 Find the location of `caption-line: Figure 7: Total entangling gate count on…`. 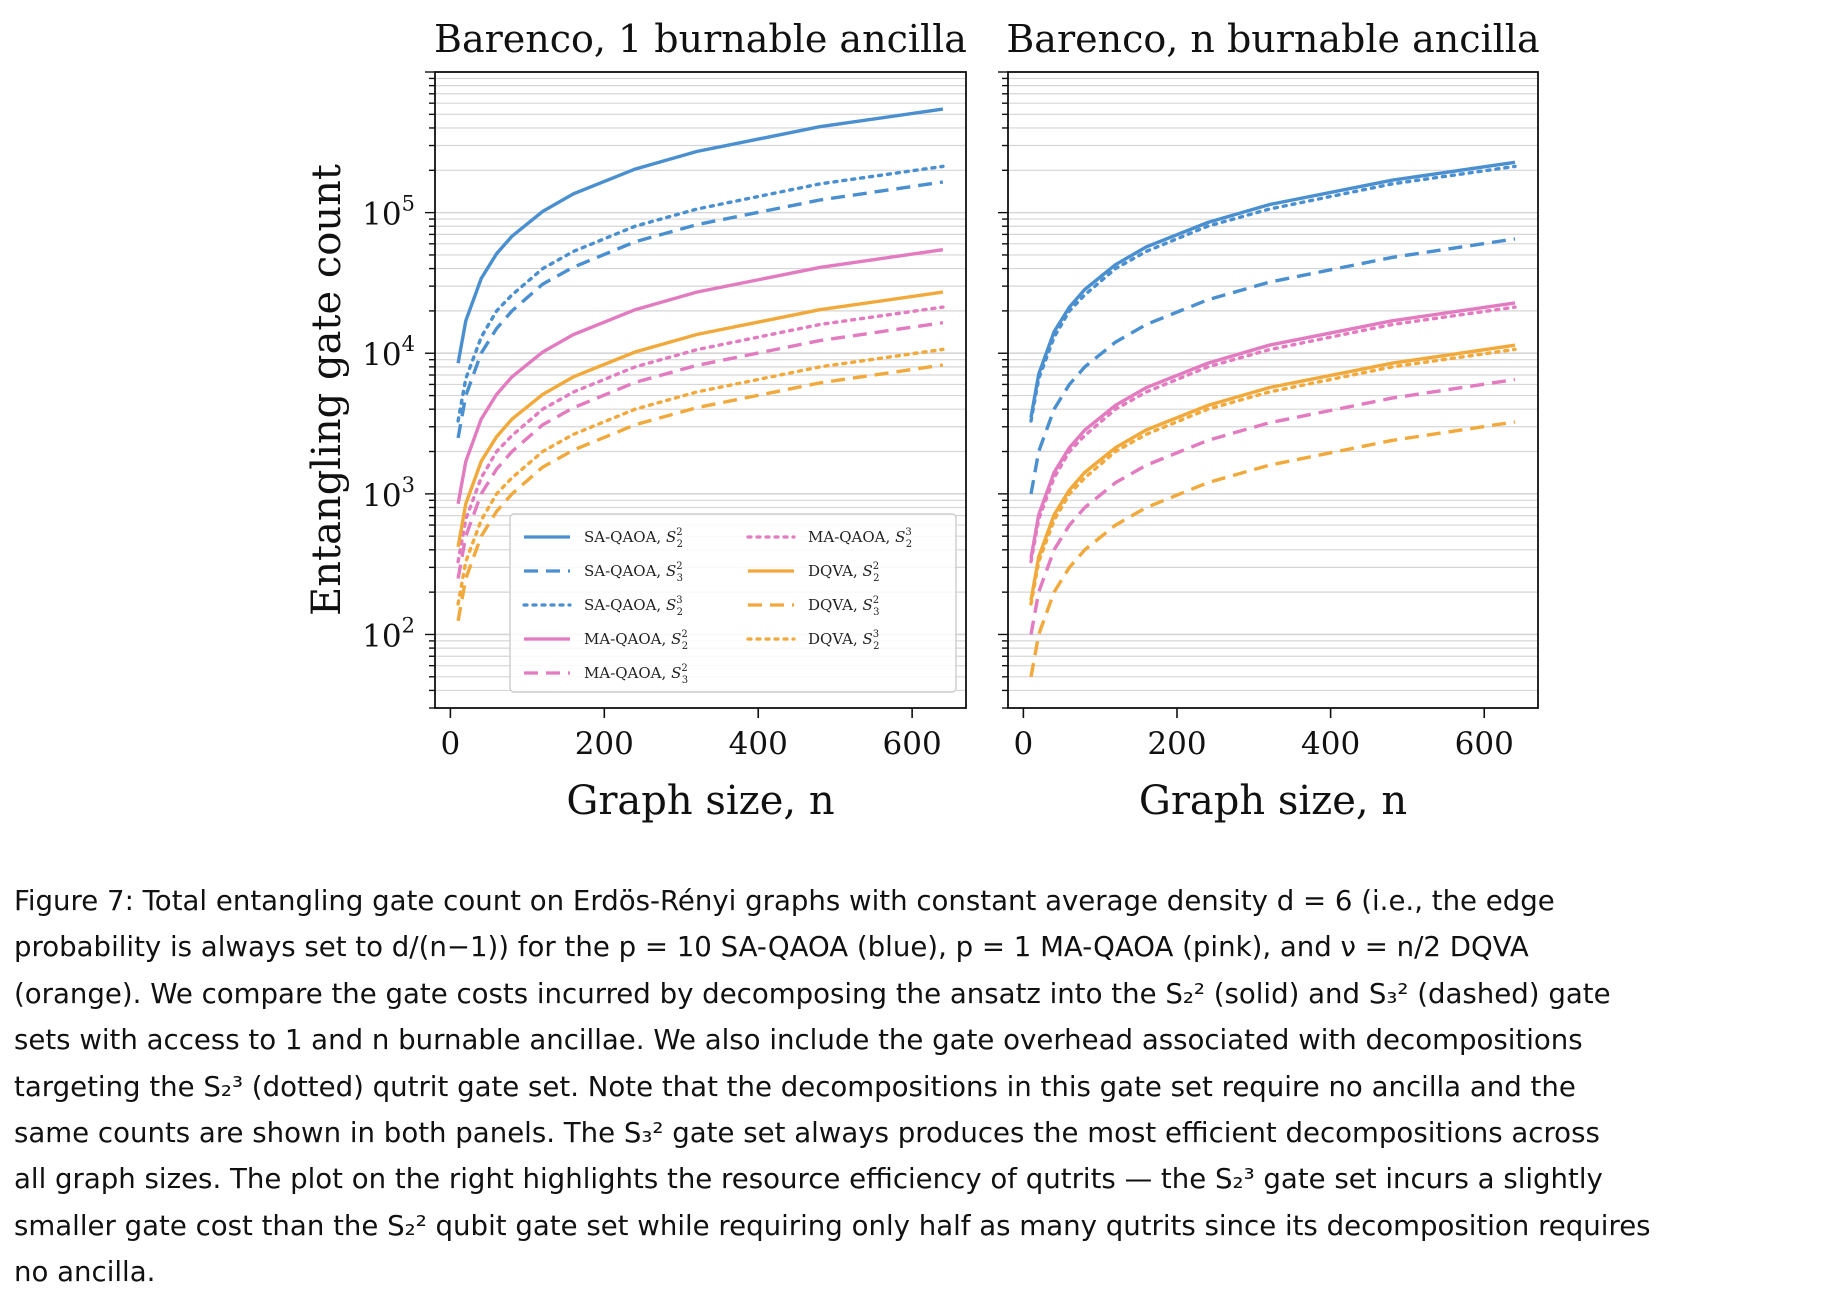

caption-line: Figure 7: Total entangling gate count on… is located at coordinates (784, 900).